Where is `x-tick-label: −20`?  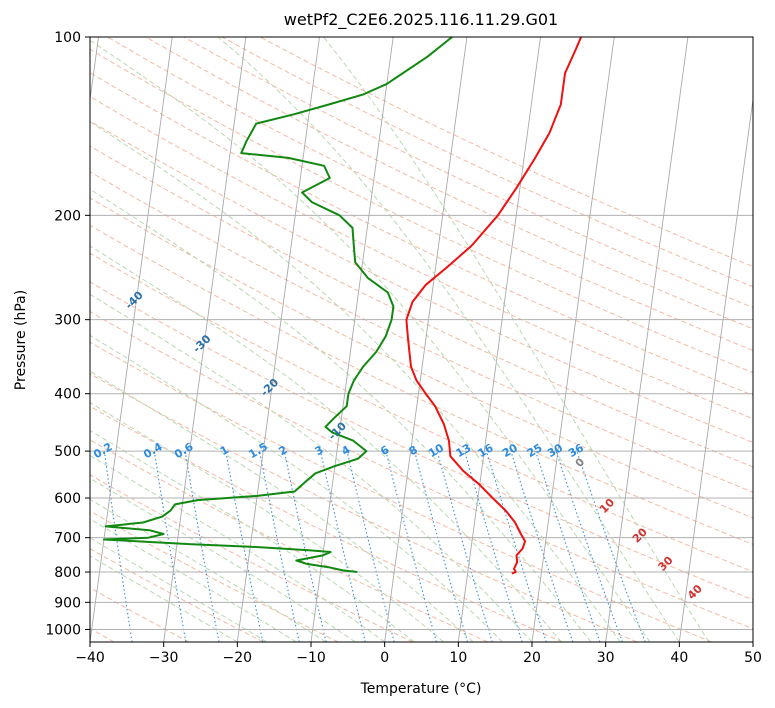
x-tick-label: −20 is located at coordinates (238, 658).